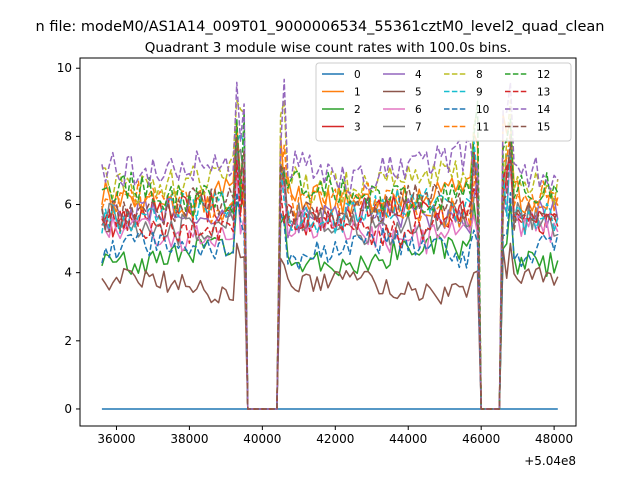  Describe the element at coordinates (68, 341) in the screenshot. I see `y-tick-label: 2` at that location.